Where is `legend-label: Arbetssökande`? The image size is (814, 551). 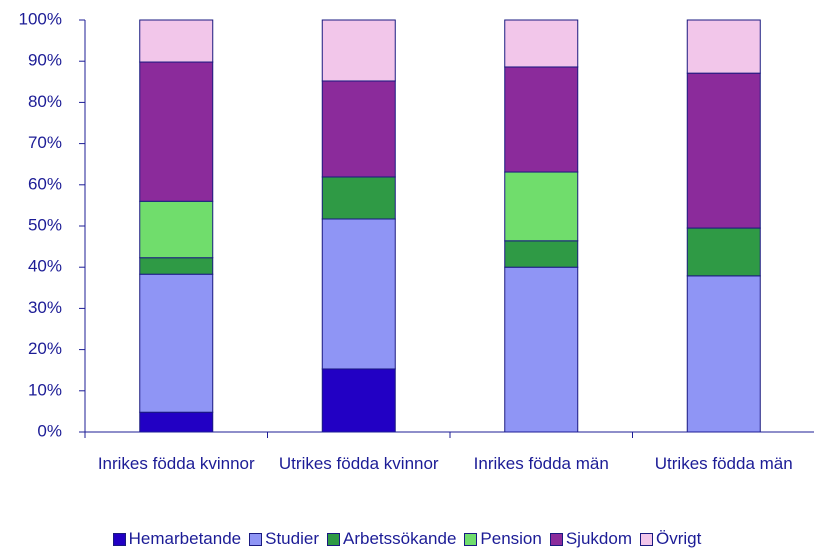 legend-label: Arbetssökande is located at coordinates (400, 538).